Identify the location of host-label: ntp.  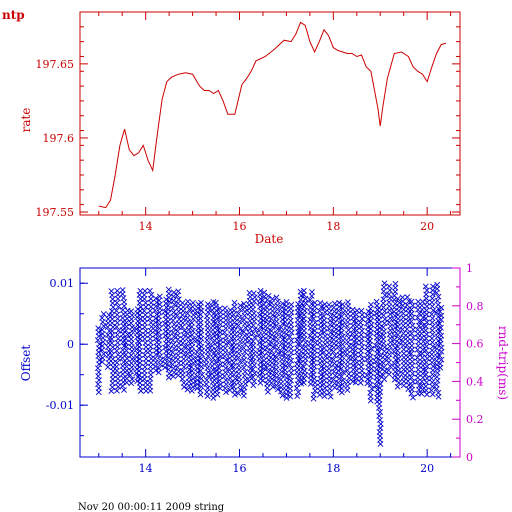
(13, 15).